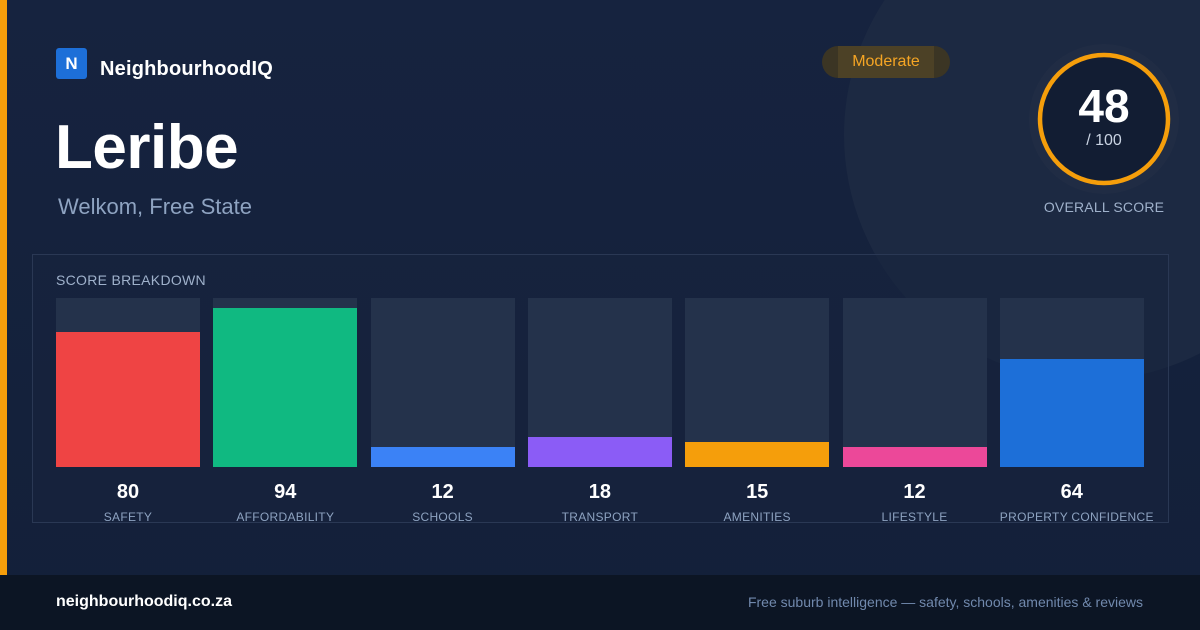 Image resolution: width=1200 pixels, height=630 pixels. I want to click on bar-category-label: LIFESTYLE, so click(914, 517).